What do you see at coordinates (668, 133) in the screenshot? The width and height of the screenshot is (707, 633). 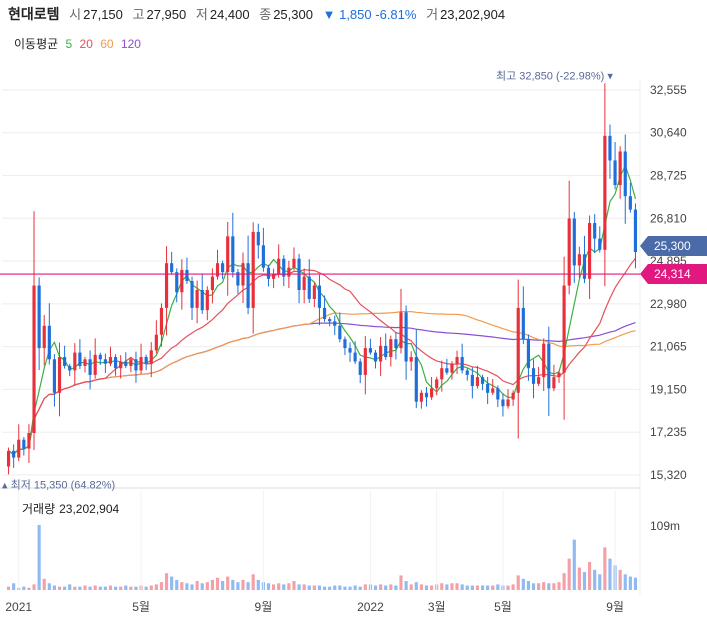 I see `y-tick-label: 30,640` at bounding box center [668, 133].